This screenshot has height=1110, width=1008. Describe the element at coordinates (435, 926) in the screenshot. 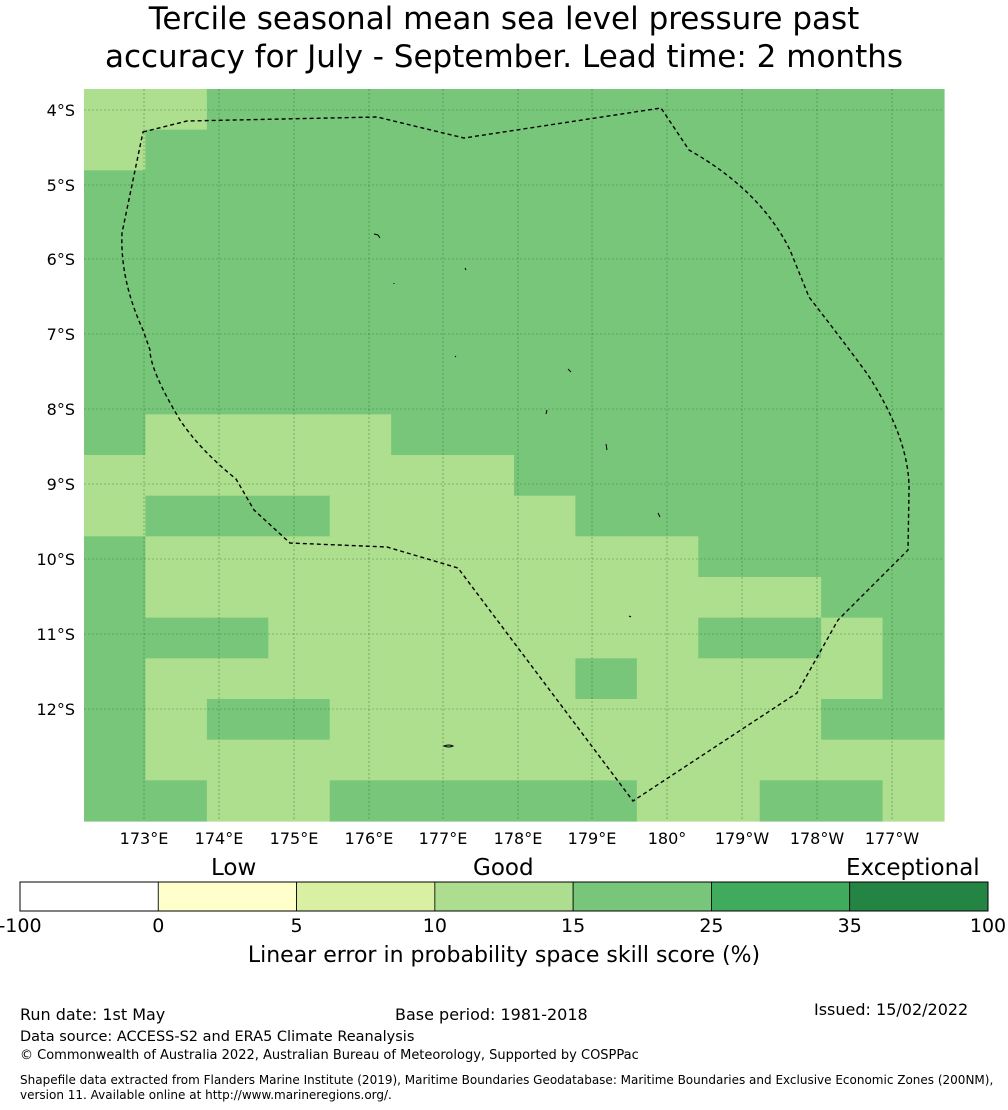

I see `colorbar-tick-label: 10` at that location.